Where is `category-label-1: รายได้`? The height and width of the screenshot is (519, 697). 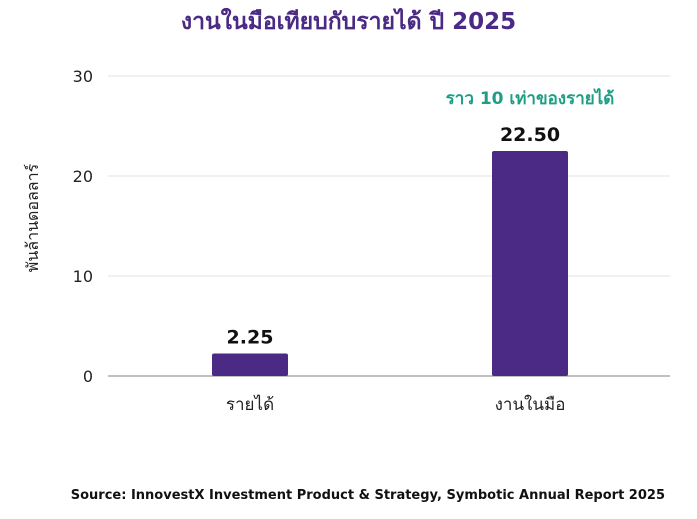
category-label-1: รายได้ is located at coordinates (250, 404).